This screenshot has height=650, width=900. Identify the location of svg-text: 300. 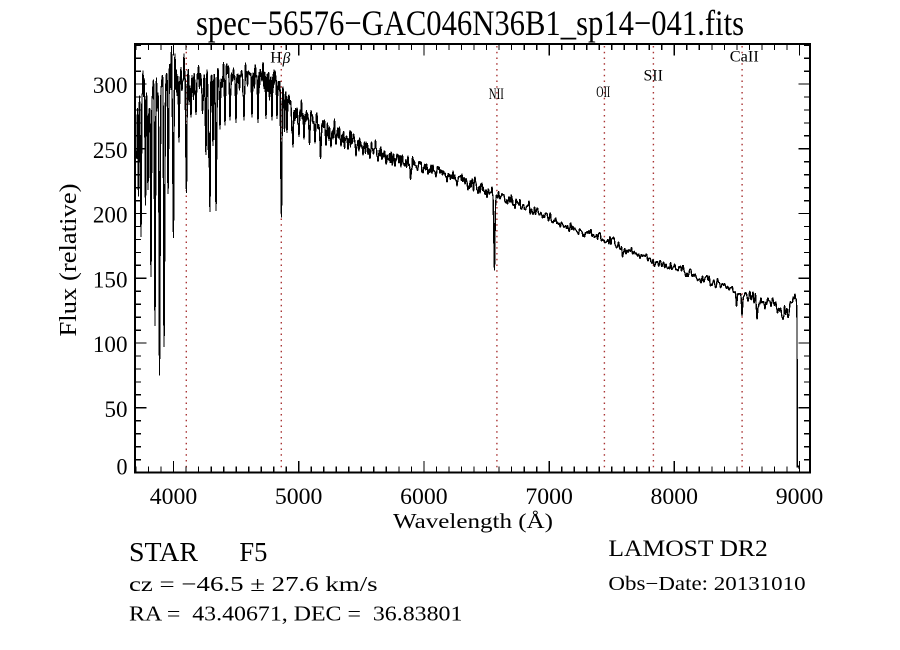
(110, 85).